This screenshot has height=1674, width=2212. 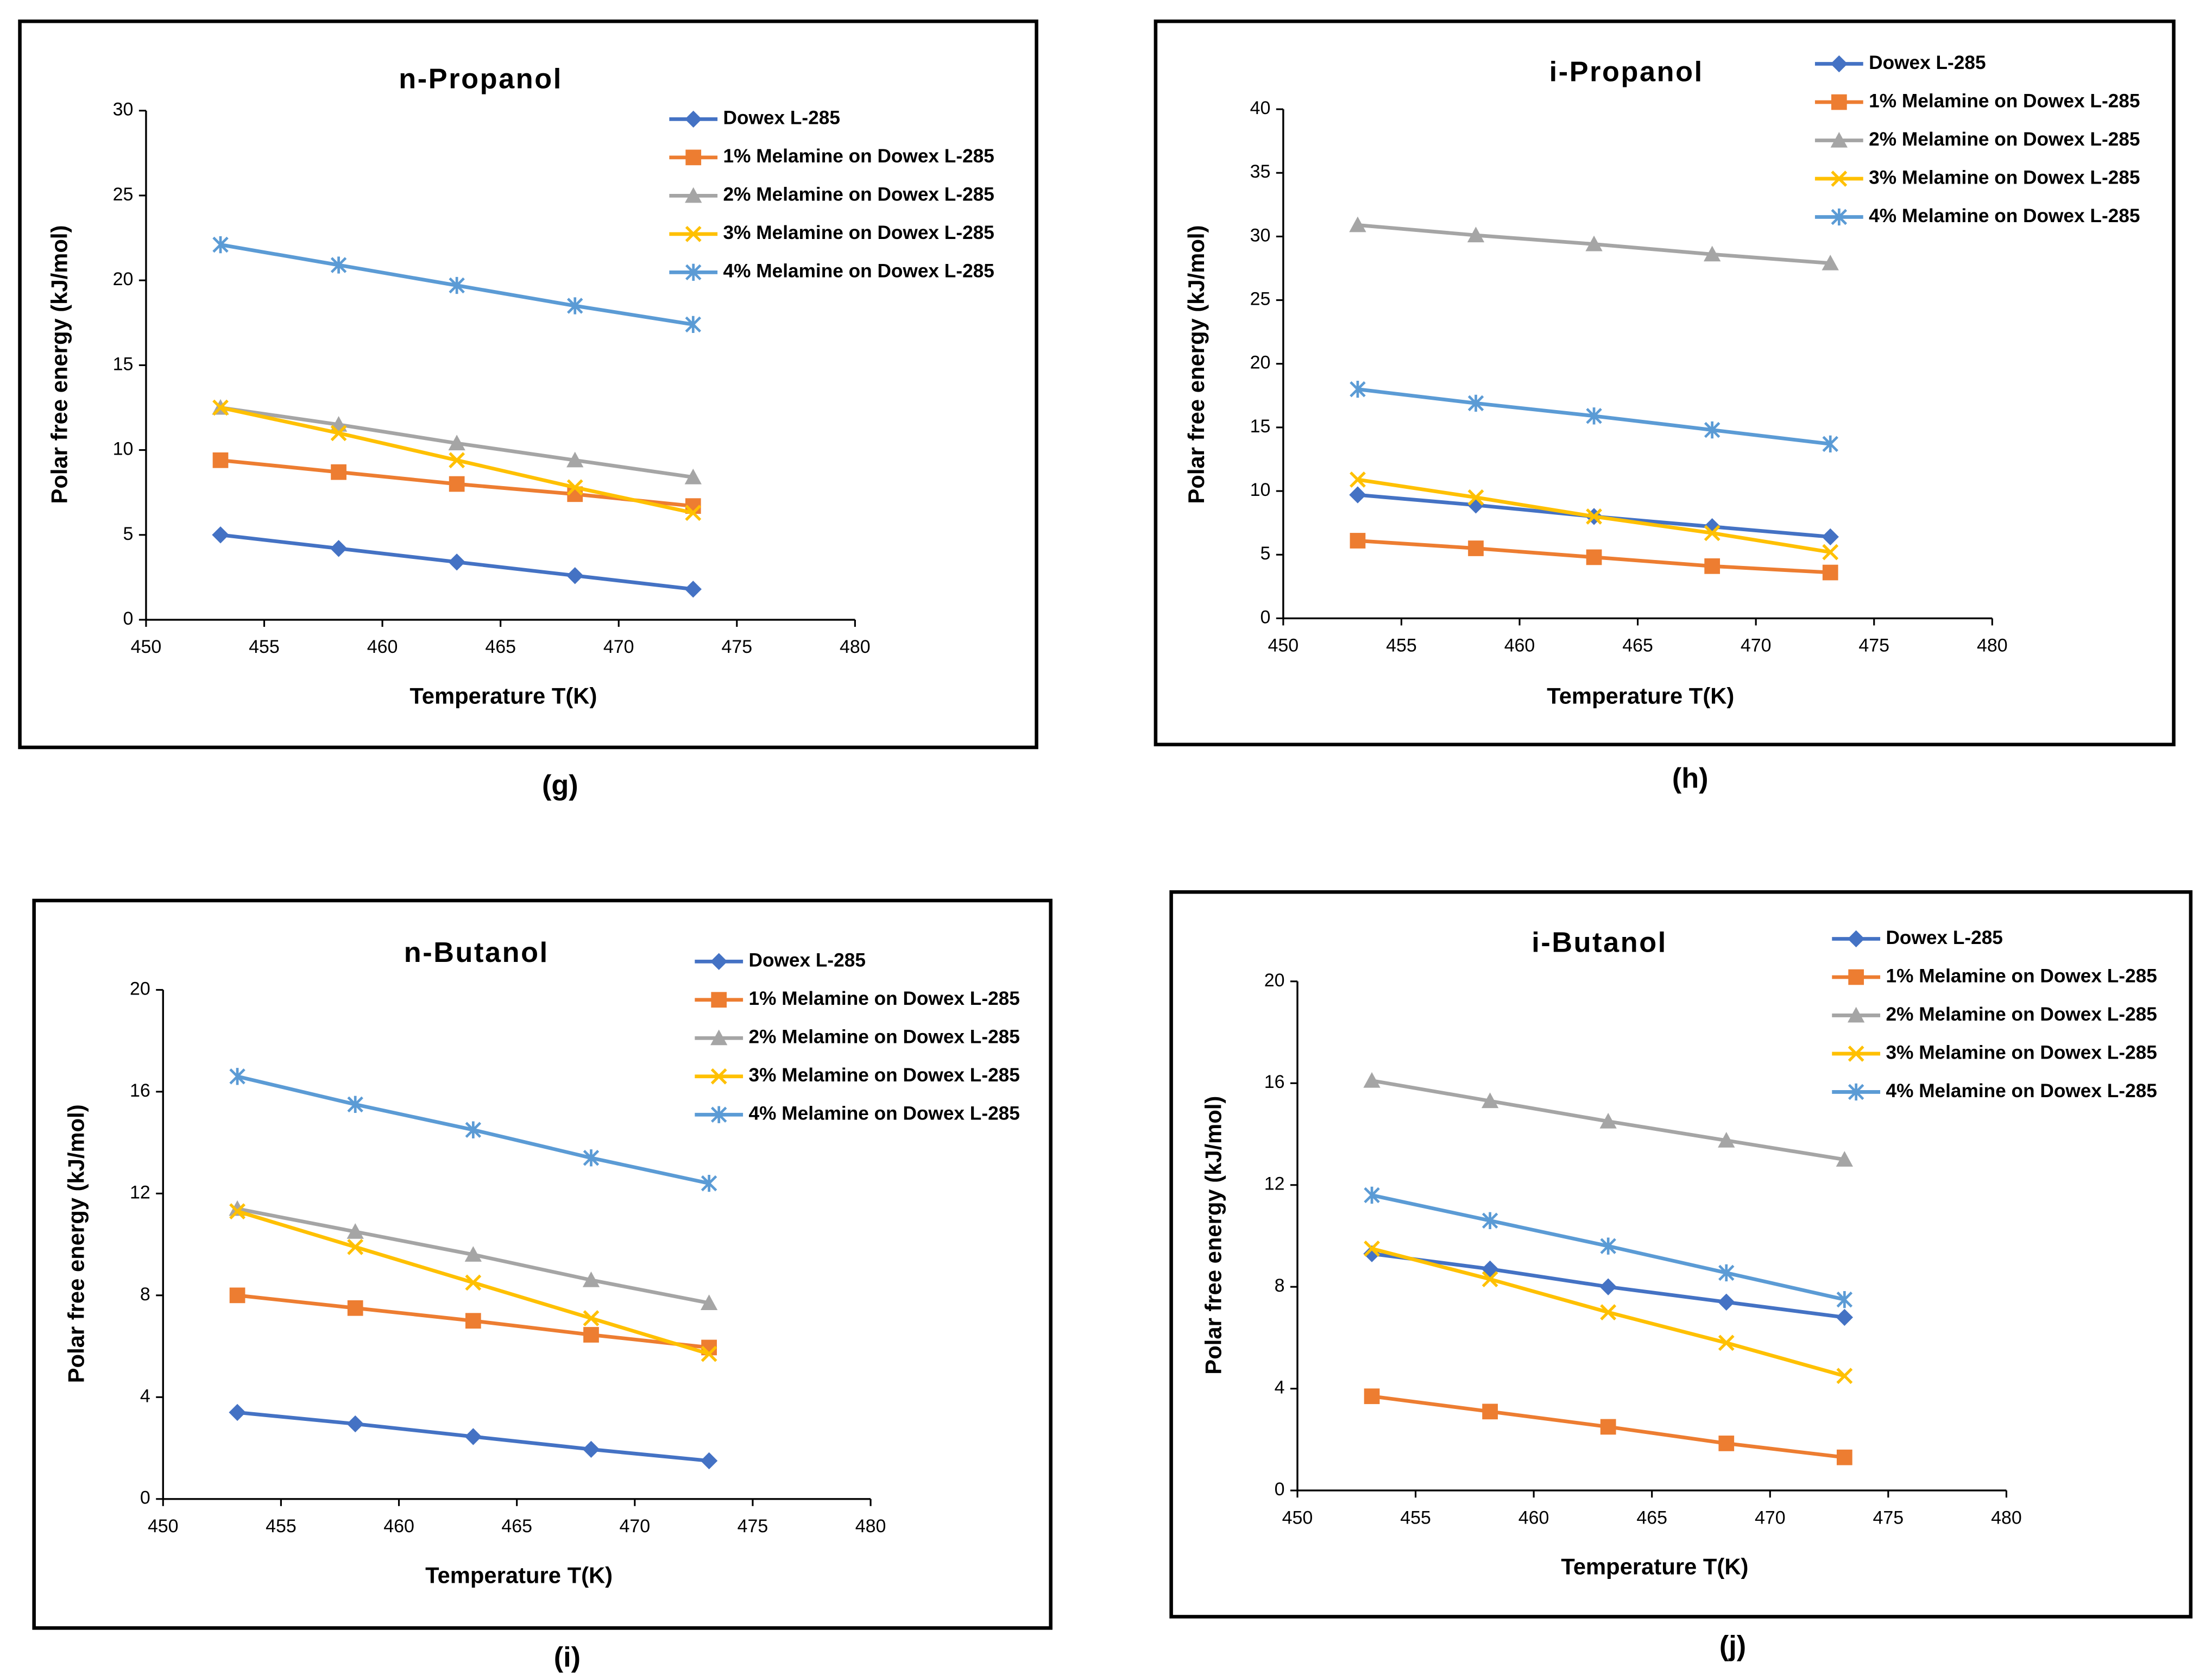 What do you see at coordinates (123, 110) in the screenshot?
I see `y-tick-label: 30` at bounding box center [123, 110].